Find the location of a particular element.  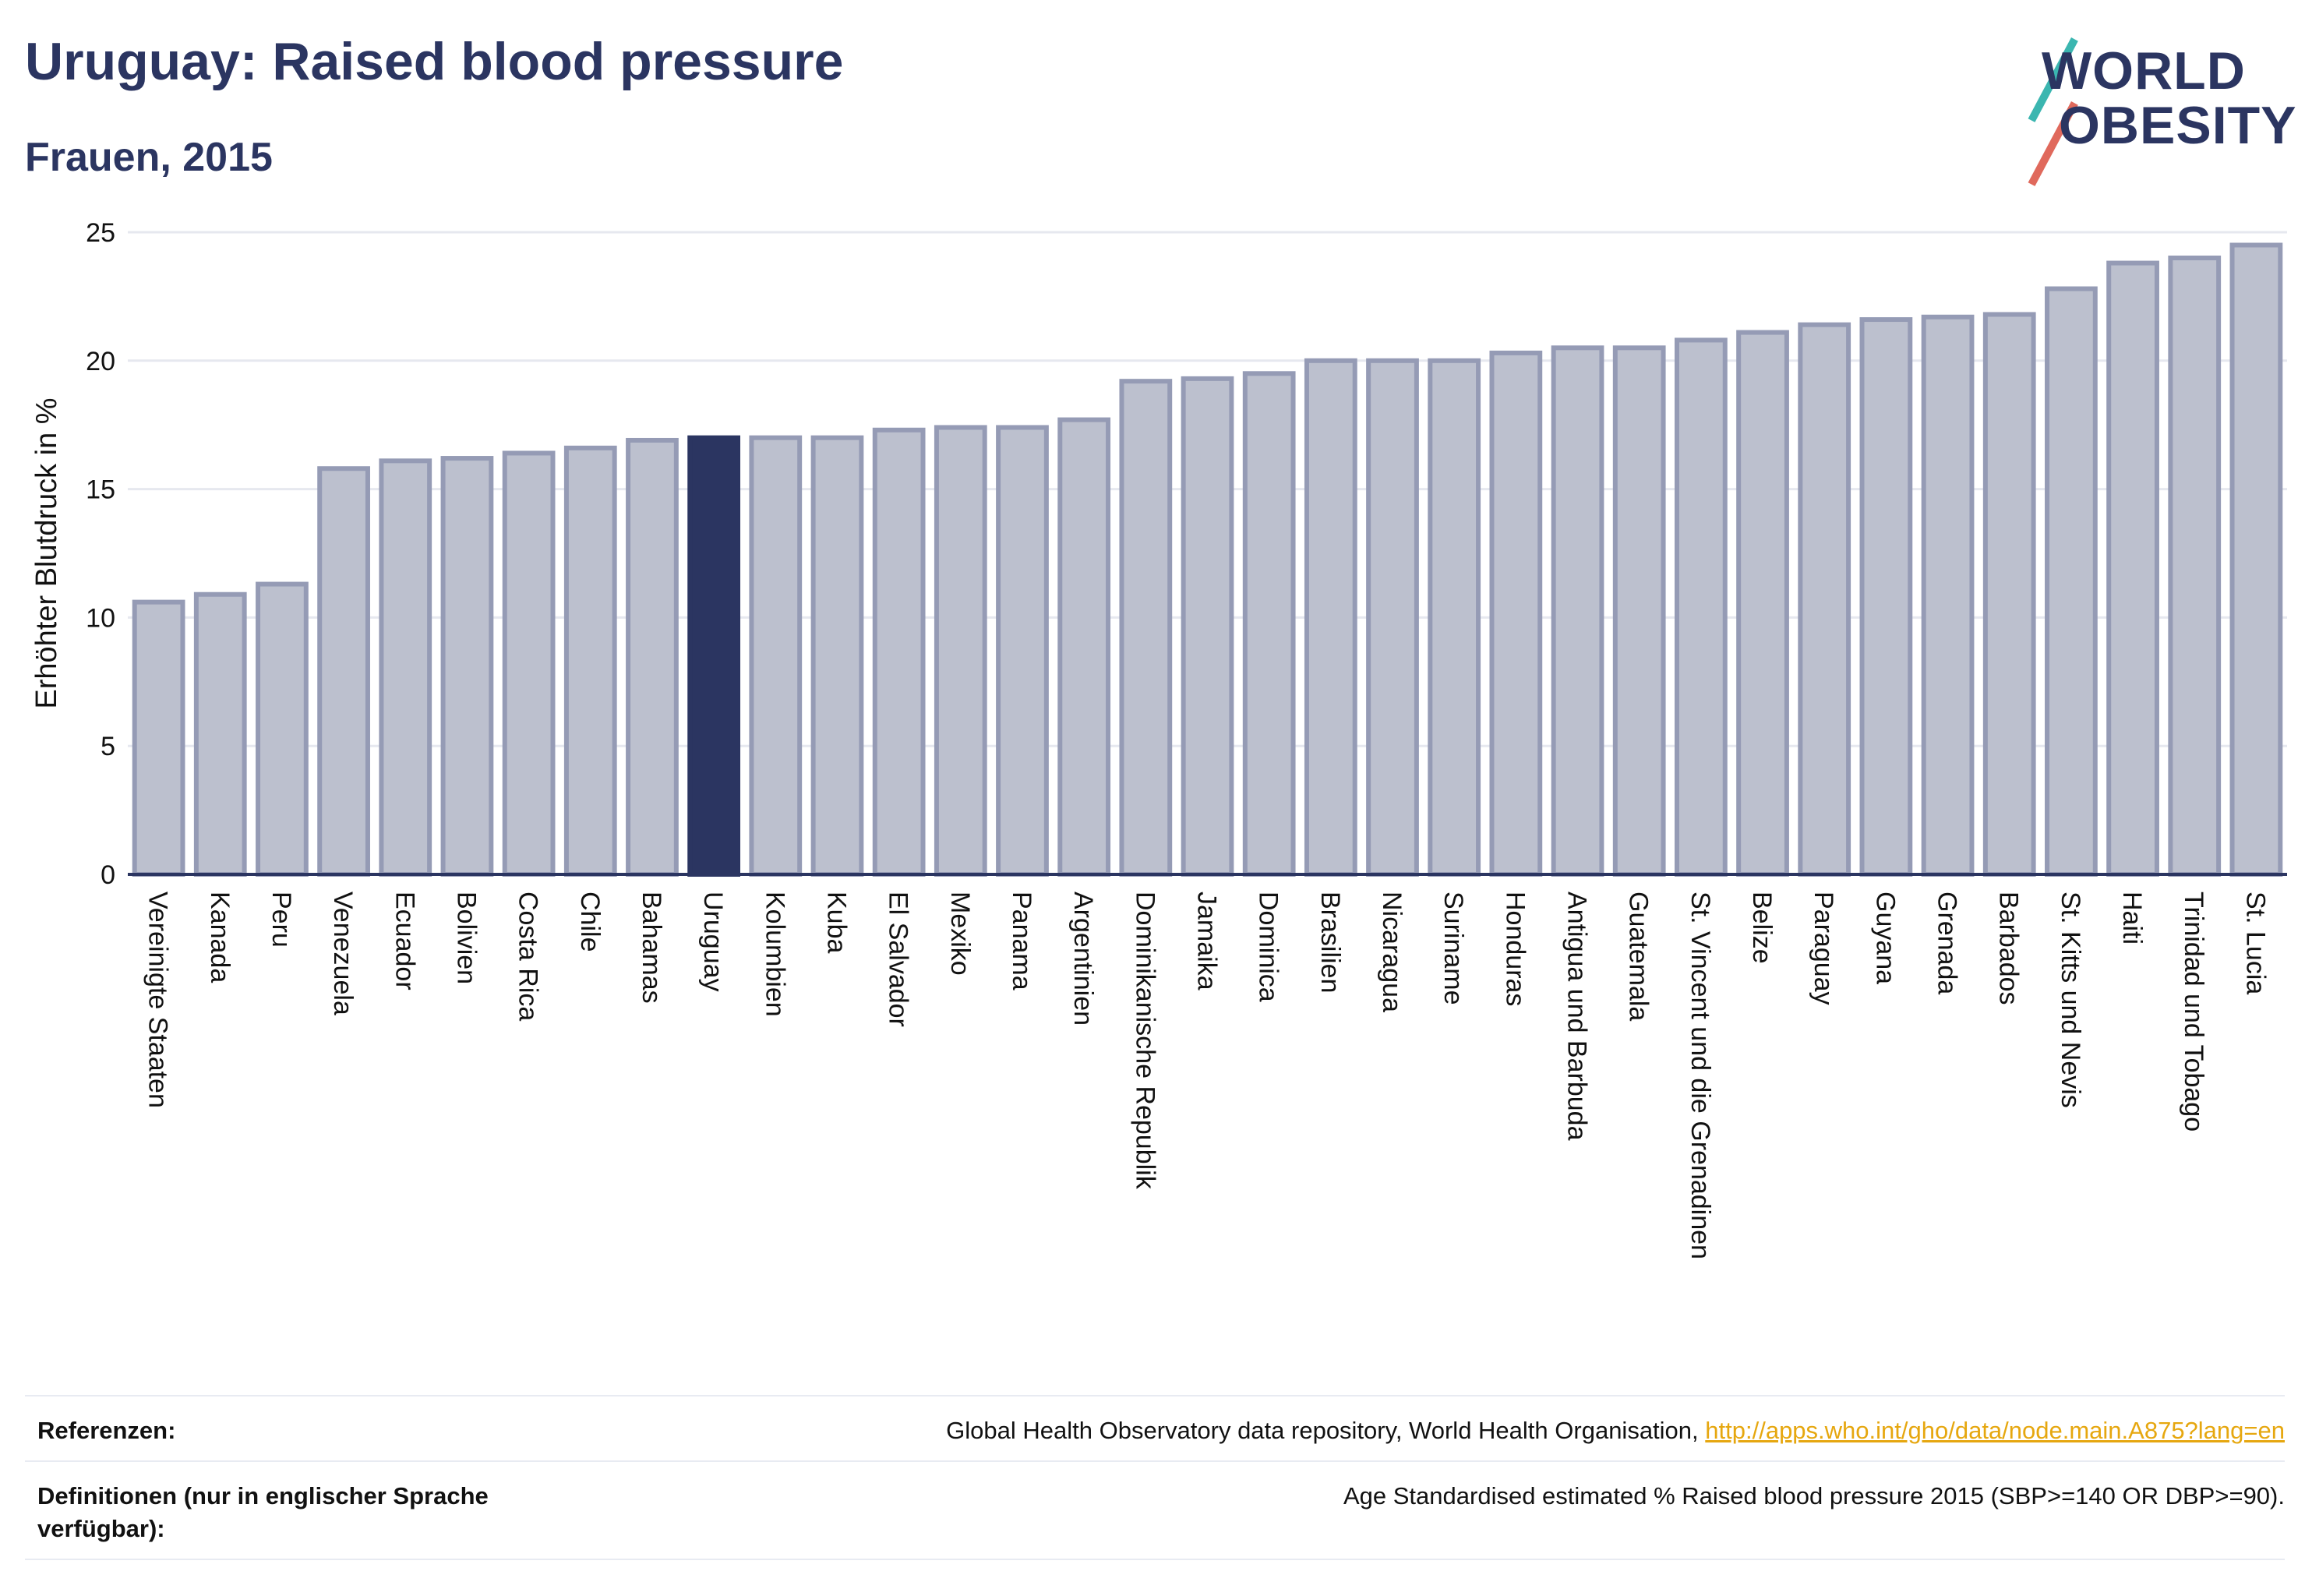

x-tick-label: El Salvador is located at coordinates (899, 959).